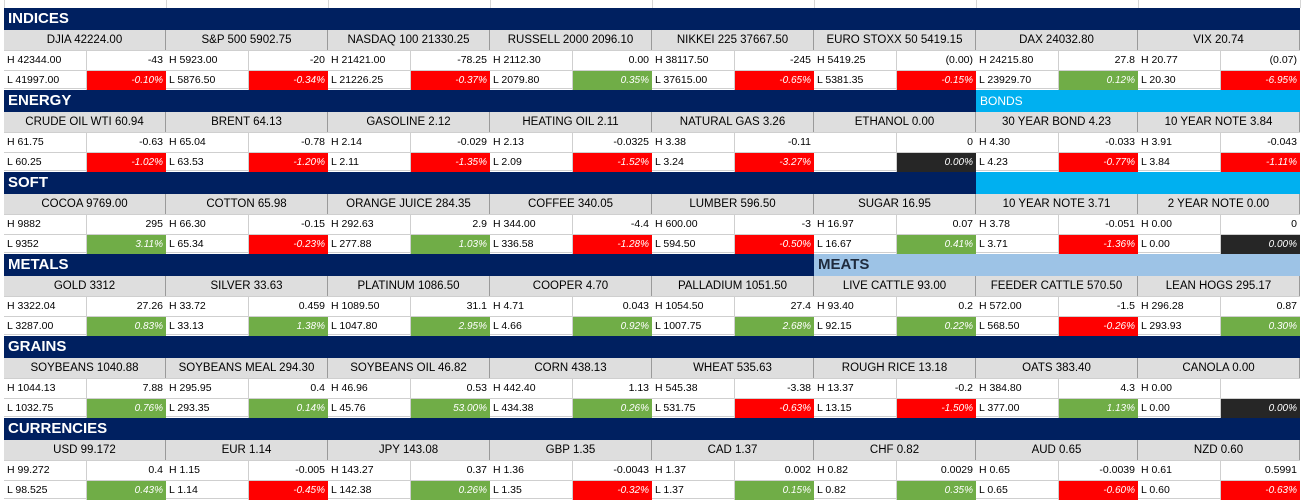 This screenshot has width=1305, height=502. I want to click on ticker-card: ROUGH RICE 13.18 H 13.37 -0.2 L 13.15 -1.50%, so click(895, 388).